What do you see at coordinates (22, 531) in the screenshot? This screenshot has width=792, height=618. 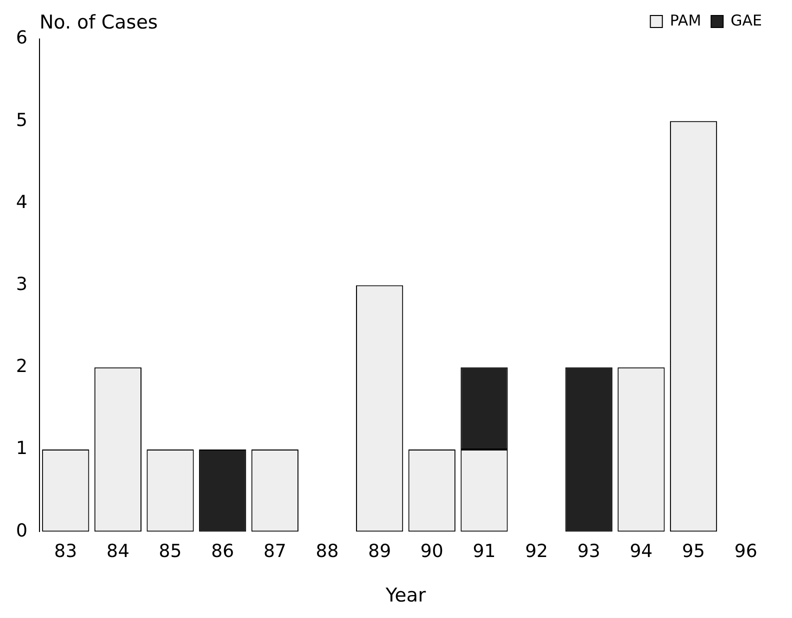 I see `y-tick-label: 0` at bounding box center [22, 531].